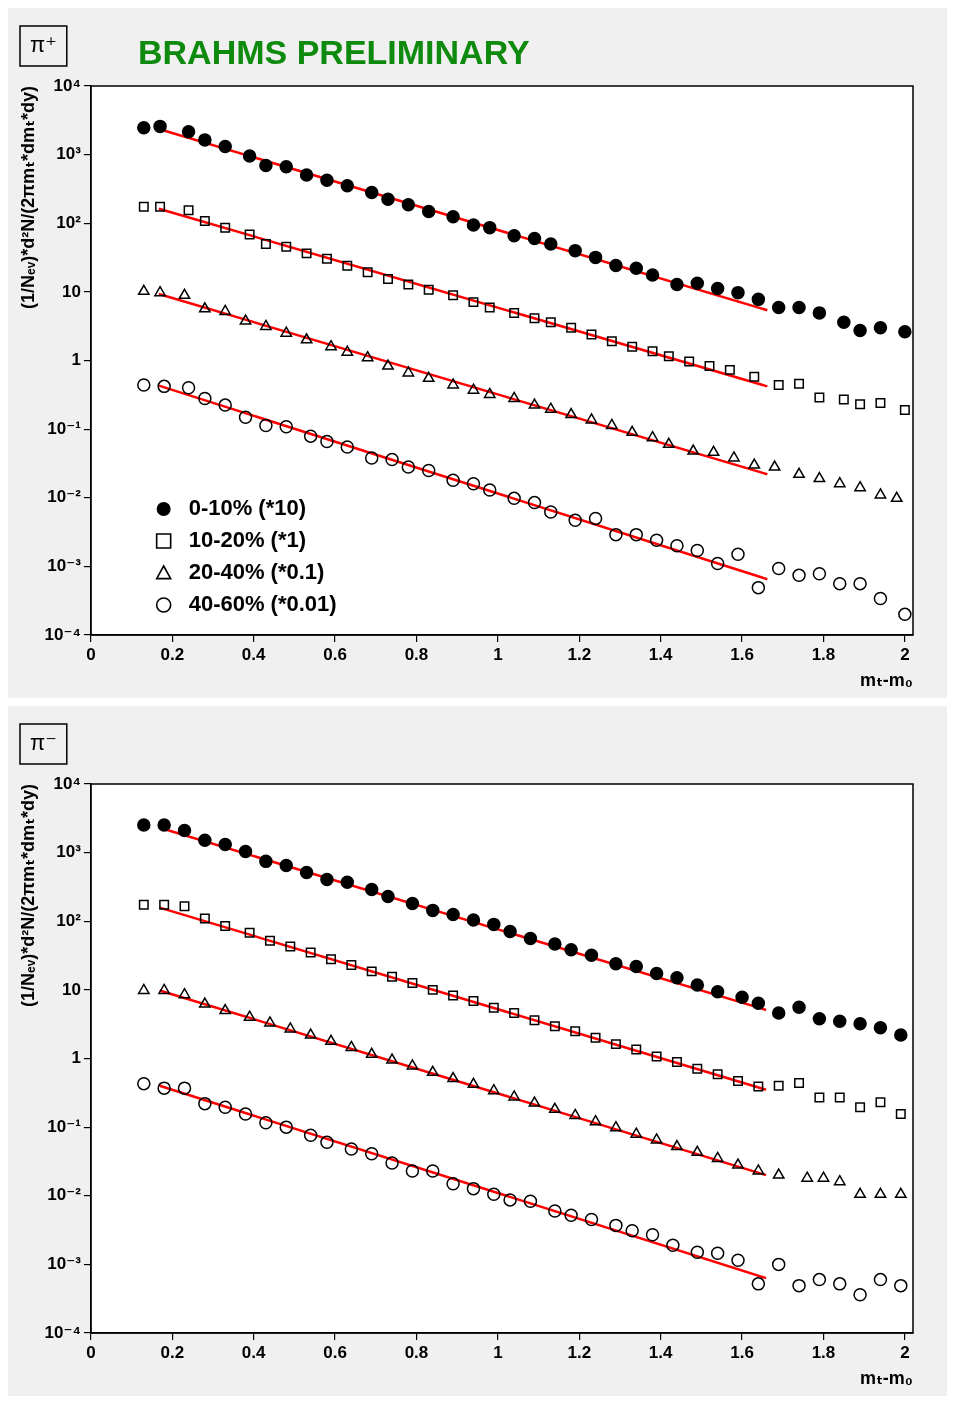  What do you see at coordinates (262, 604) in the screenshot?
I see `legend-label: 40-60% (*0.01)` at bounding box center [262, 604].